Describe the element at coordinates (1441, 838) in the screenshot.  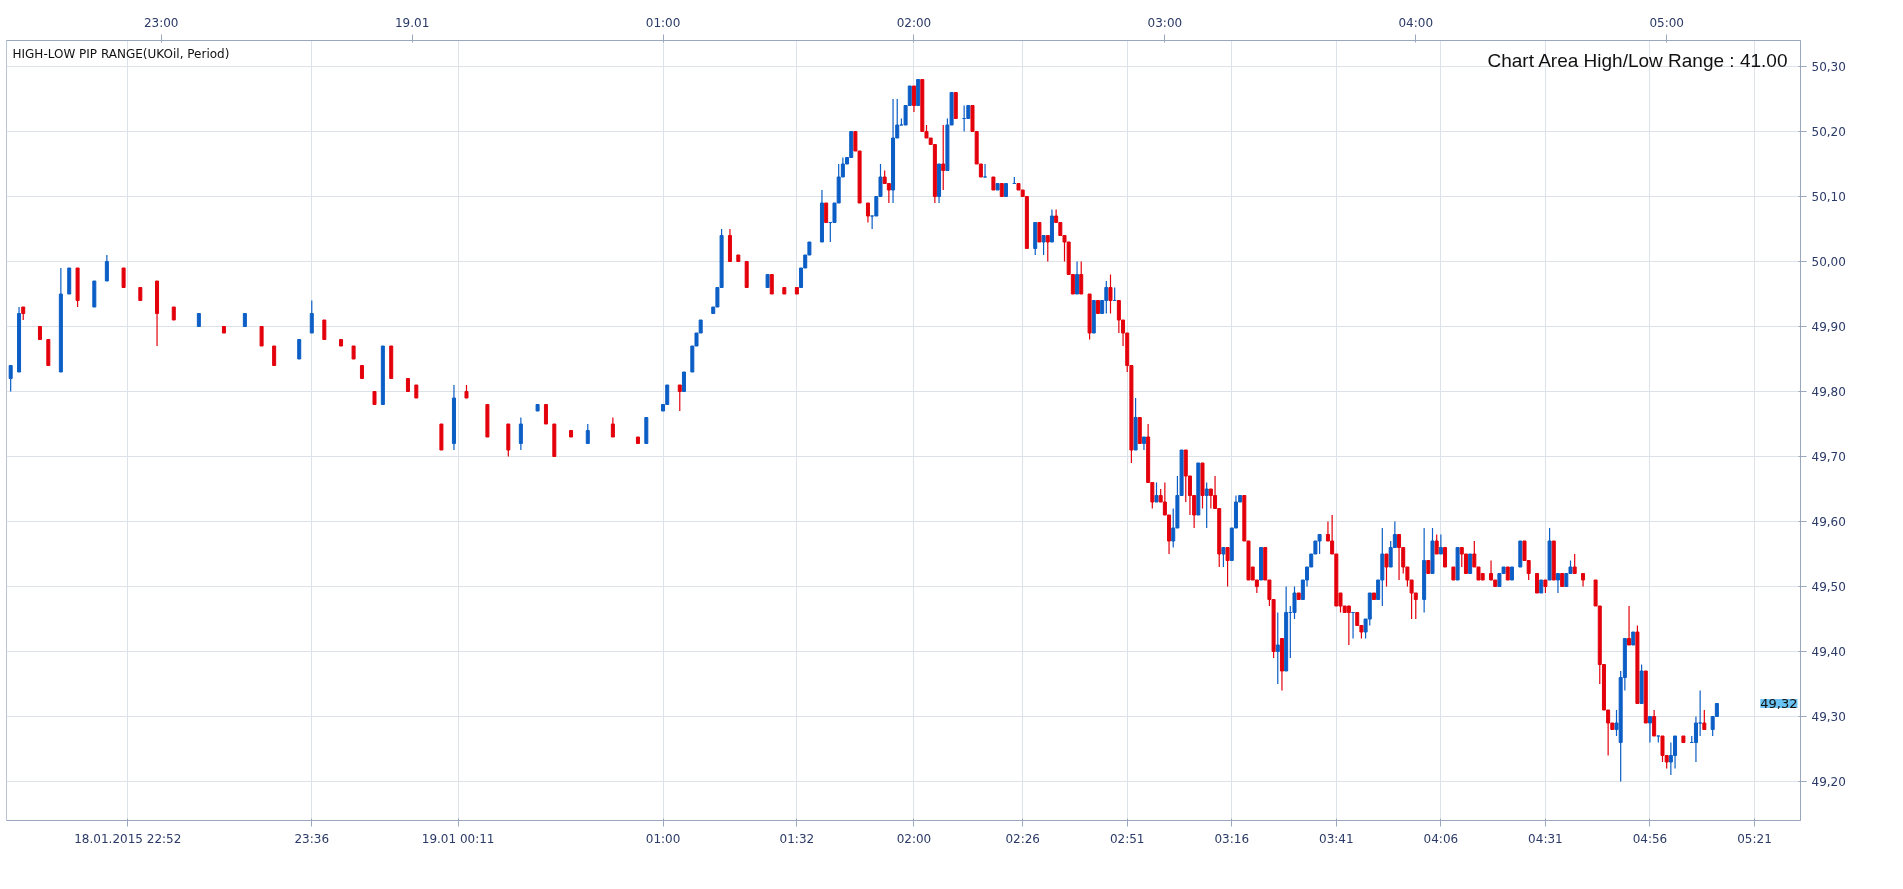
I see `x-tick-label: 04:06` at that location.